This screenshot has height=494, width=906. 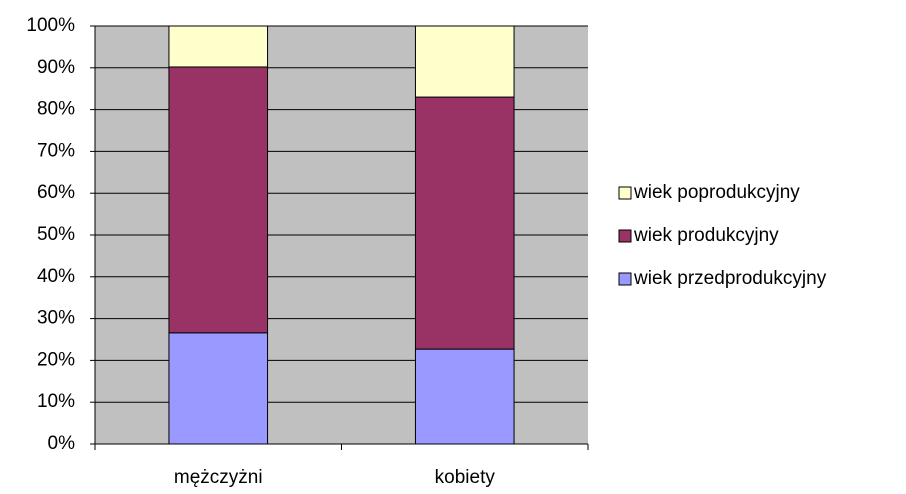 I want to click on y-tick-label: 10%, so click(x=56, y=401).